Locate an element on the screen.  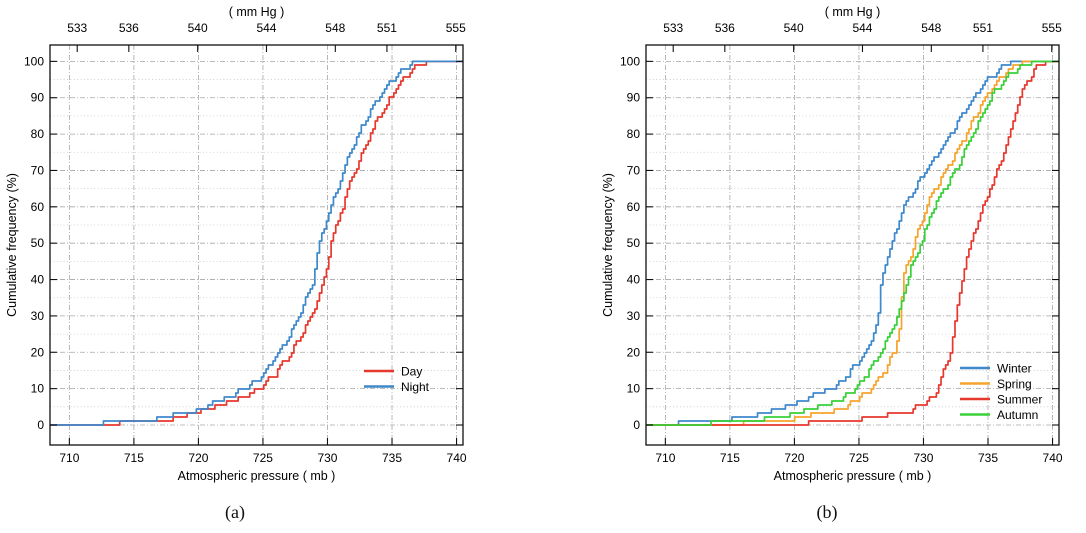
legend-label-spring: Spring is located at coordinates (1014, 384).